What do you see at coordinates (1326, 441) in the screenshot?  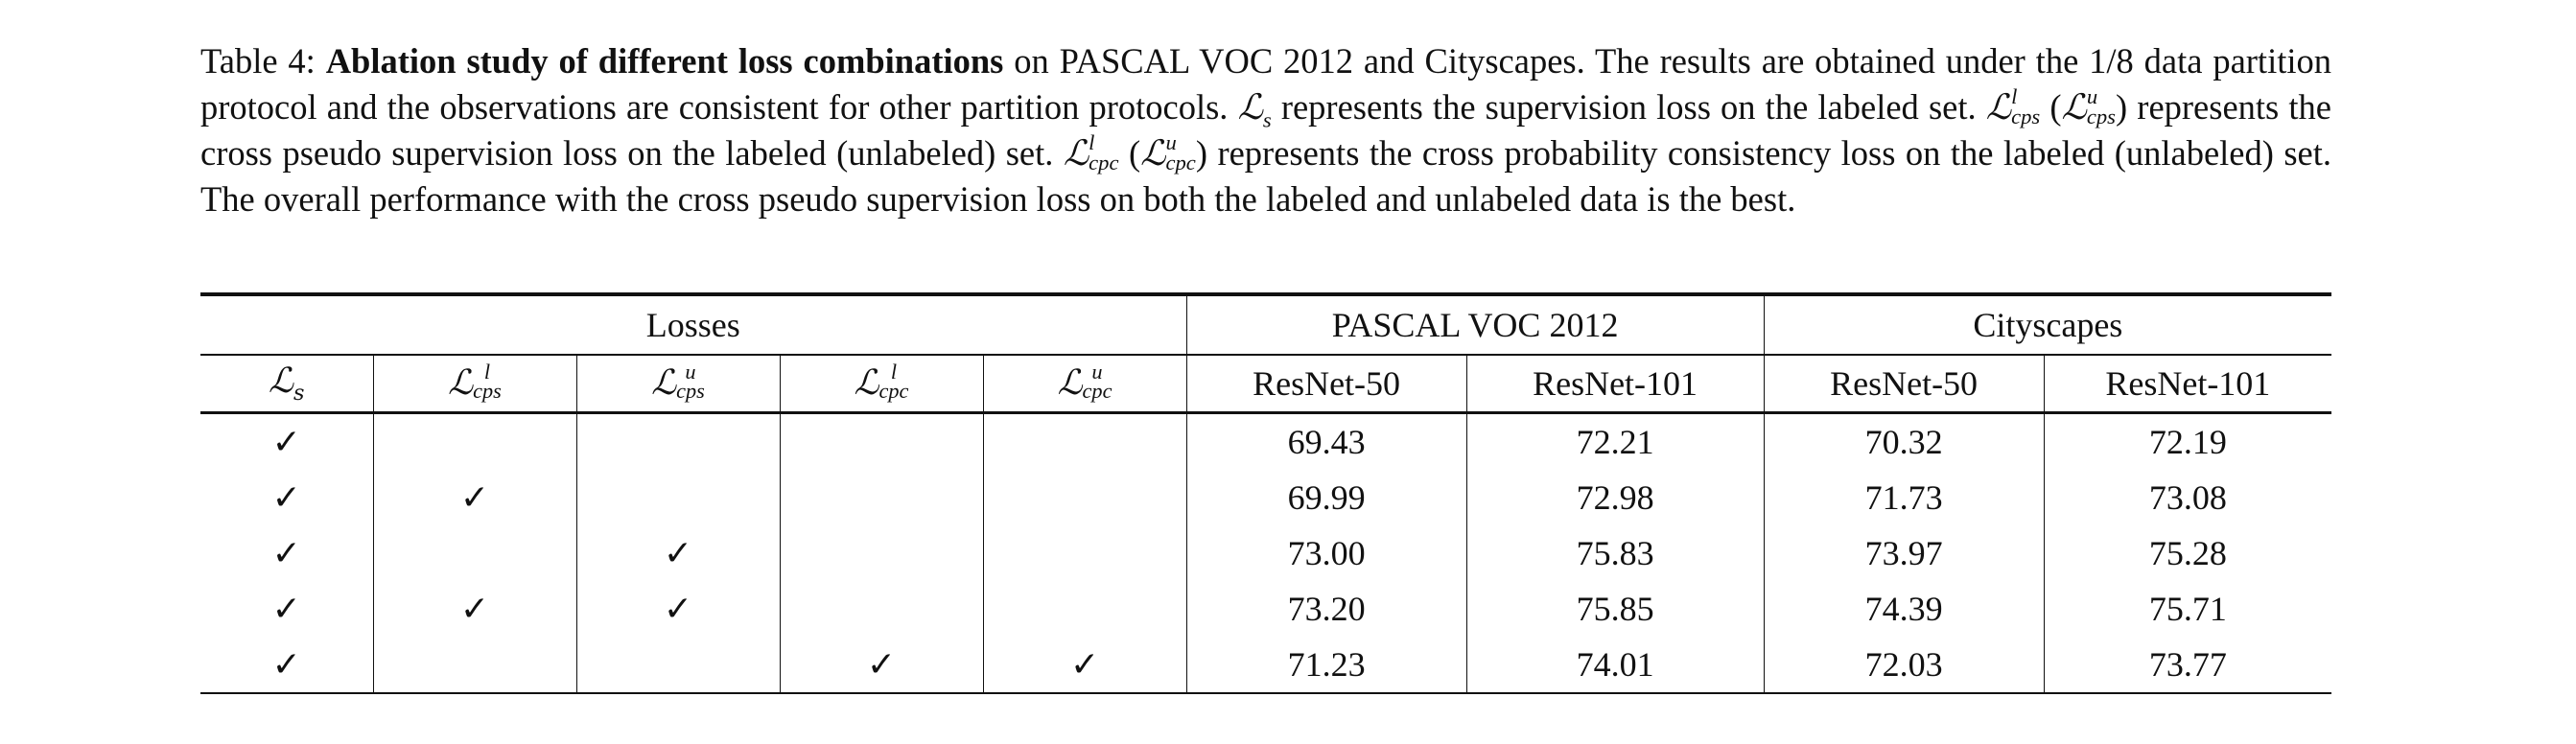 I see `cell-pascal-resnet50: 69.43` at bounding box center [1326, 441].